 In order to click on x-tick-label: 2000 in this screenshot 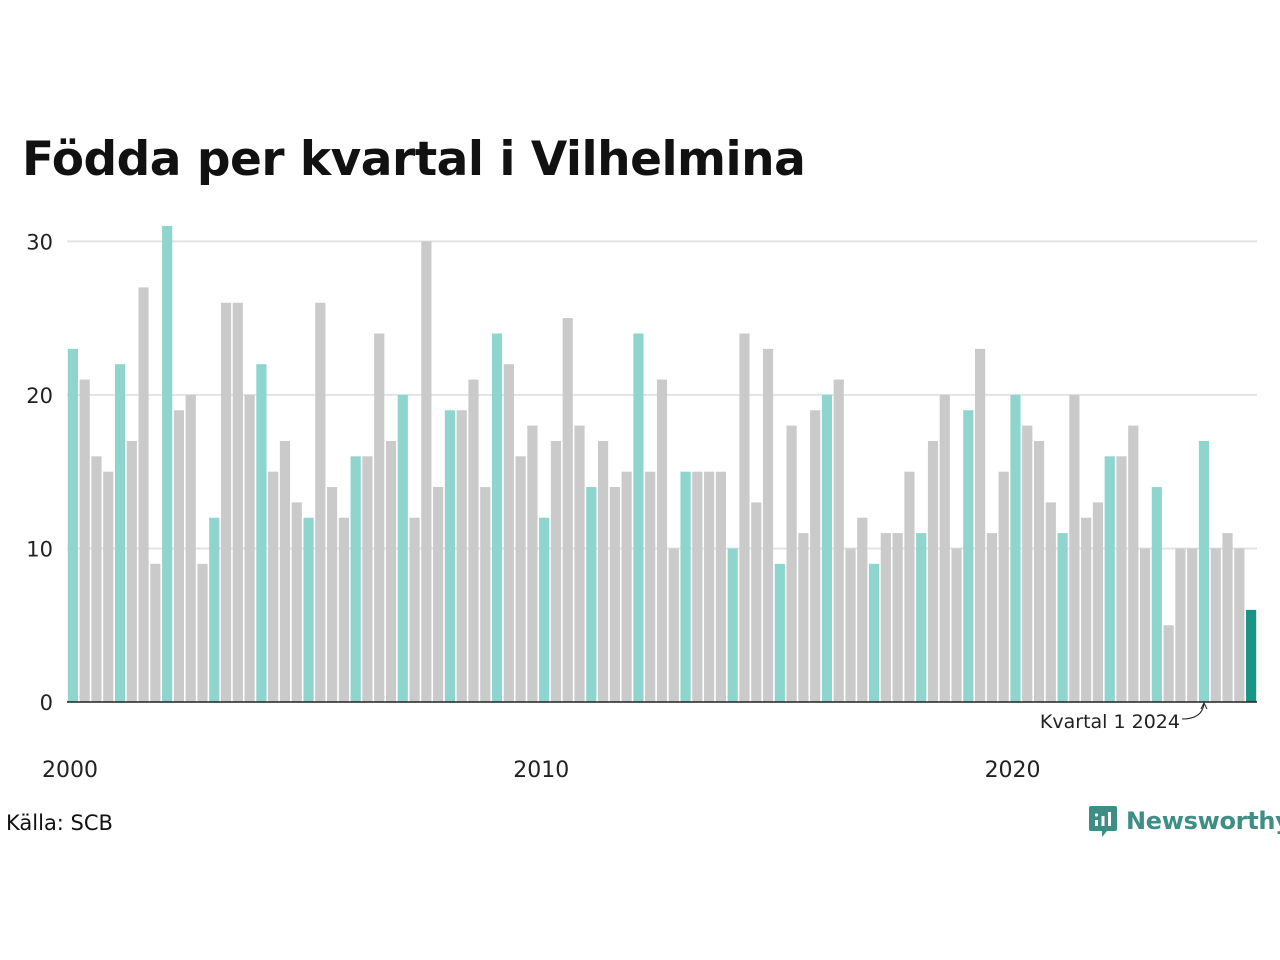, I will do `click(70, 770)`.